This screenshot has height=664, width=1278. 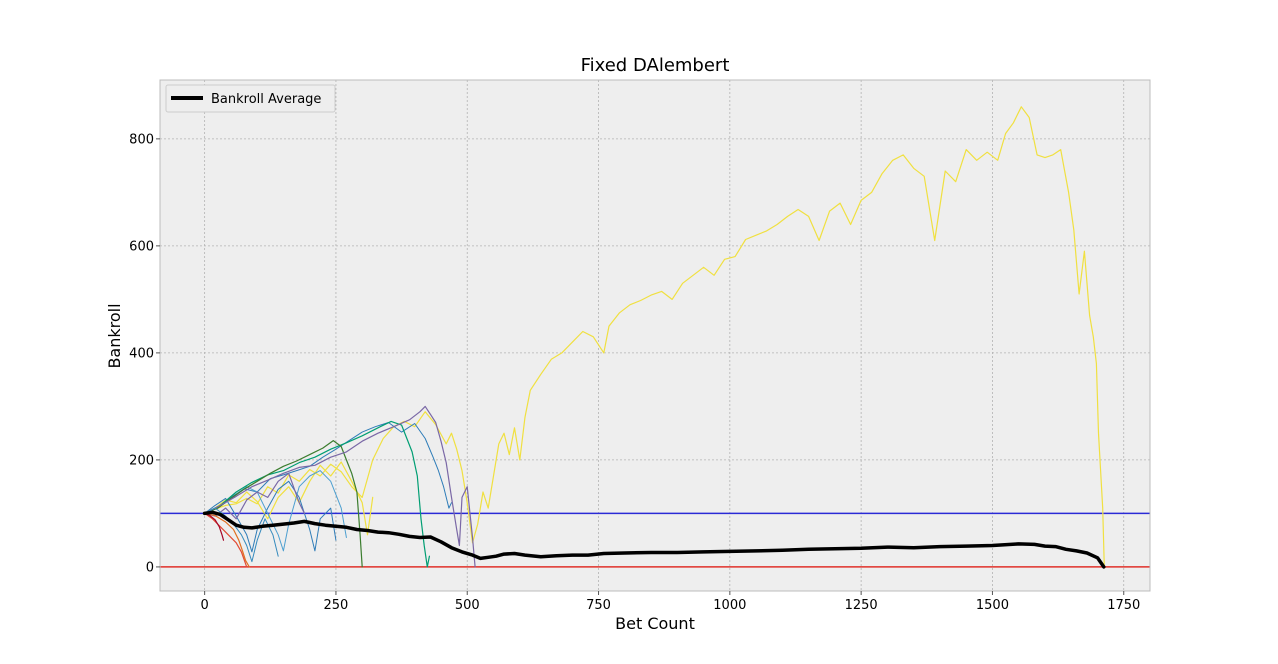 I want to click on x-axis-label: Bet Count, so click(x=655, y=623).